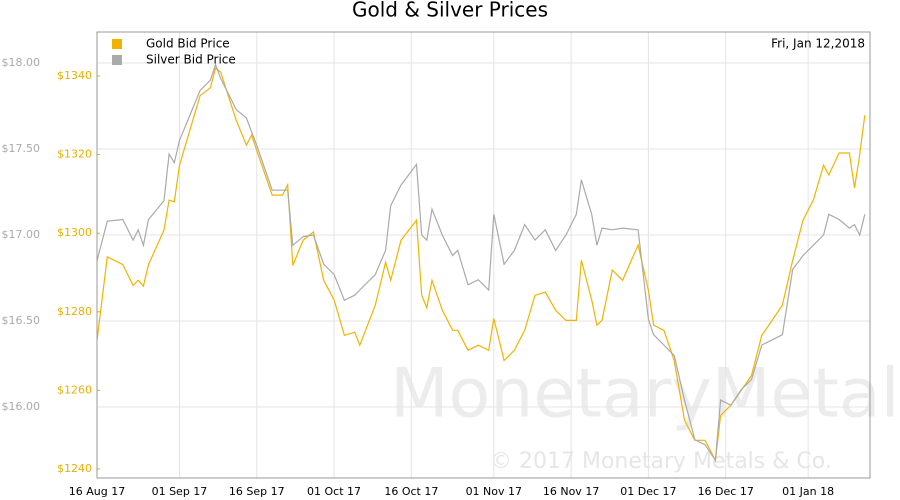 The width and height of the screenshot is (900, 500). Describe the element at coordinates (21, 62) in the screenshot. I see `y-tick-label: $18.00` at that location.